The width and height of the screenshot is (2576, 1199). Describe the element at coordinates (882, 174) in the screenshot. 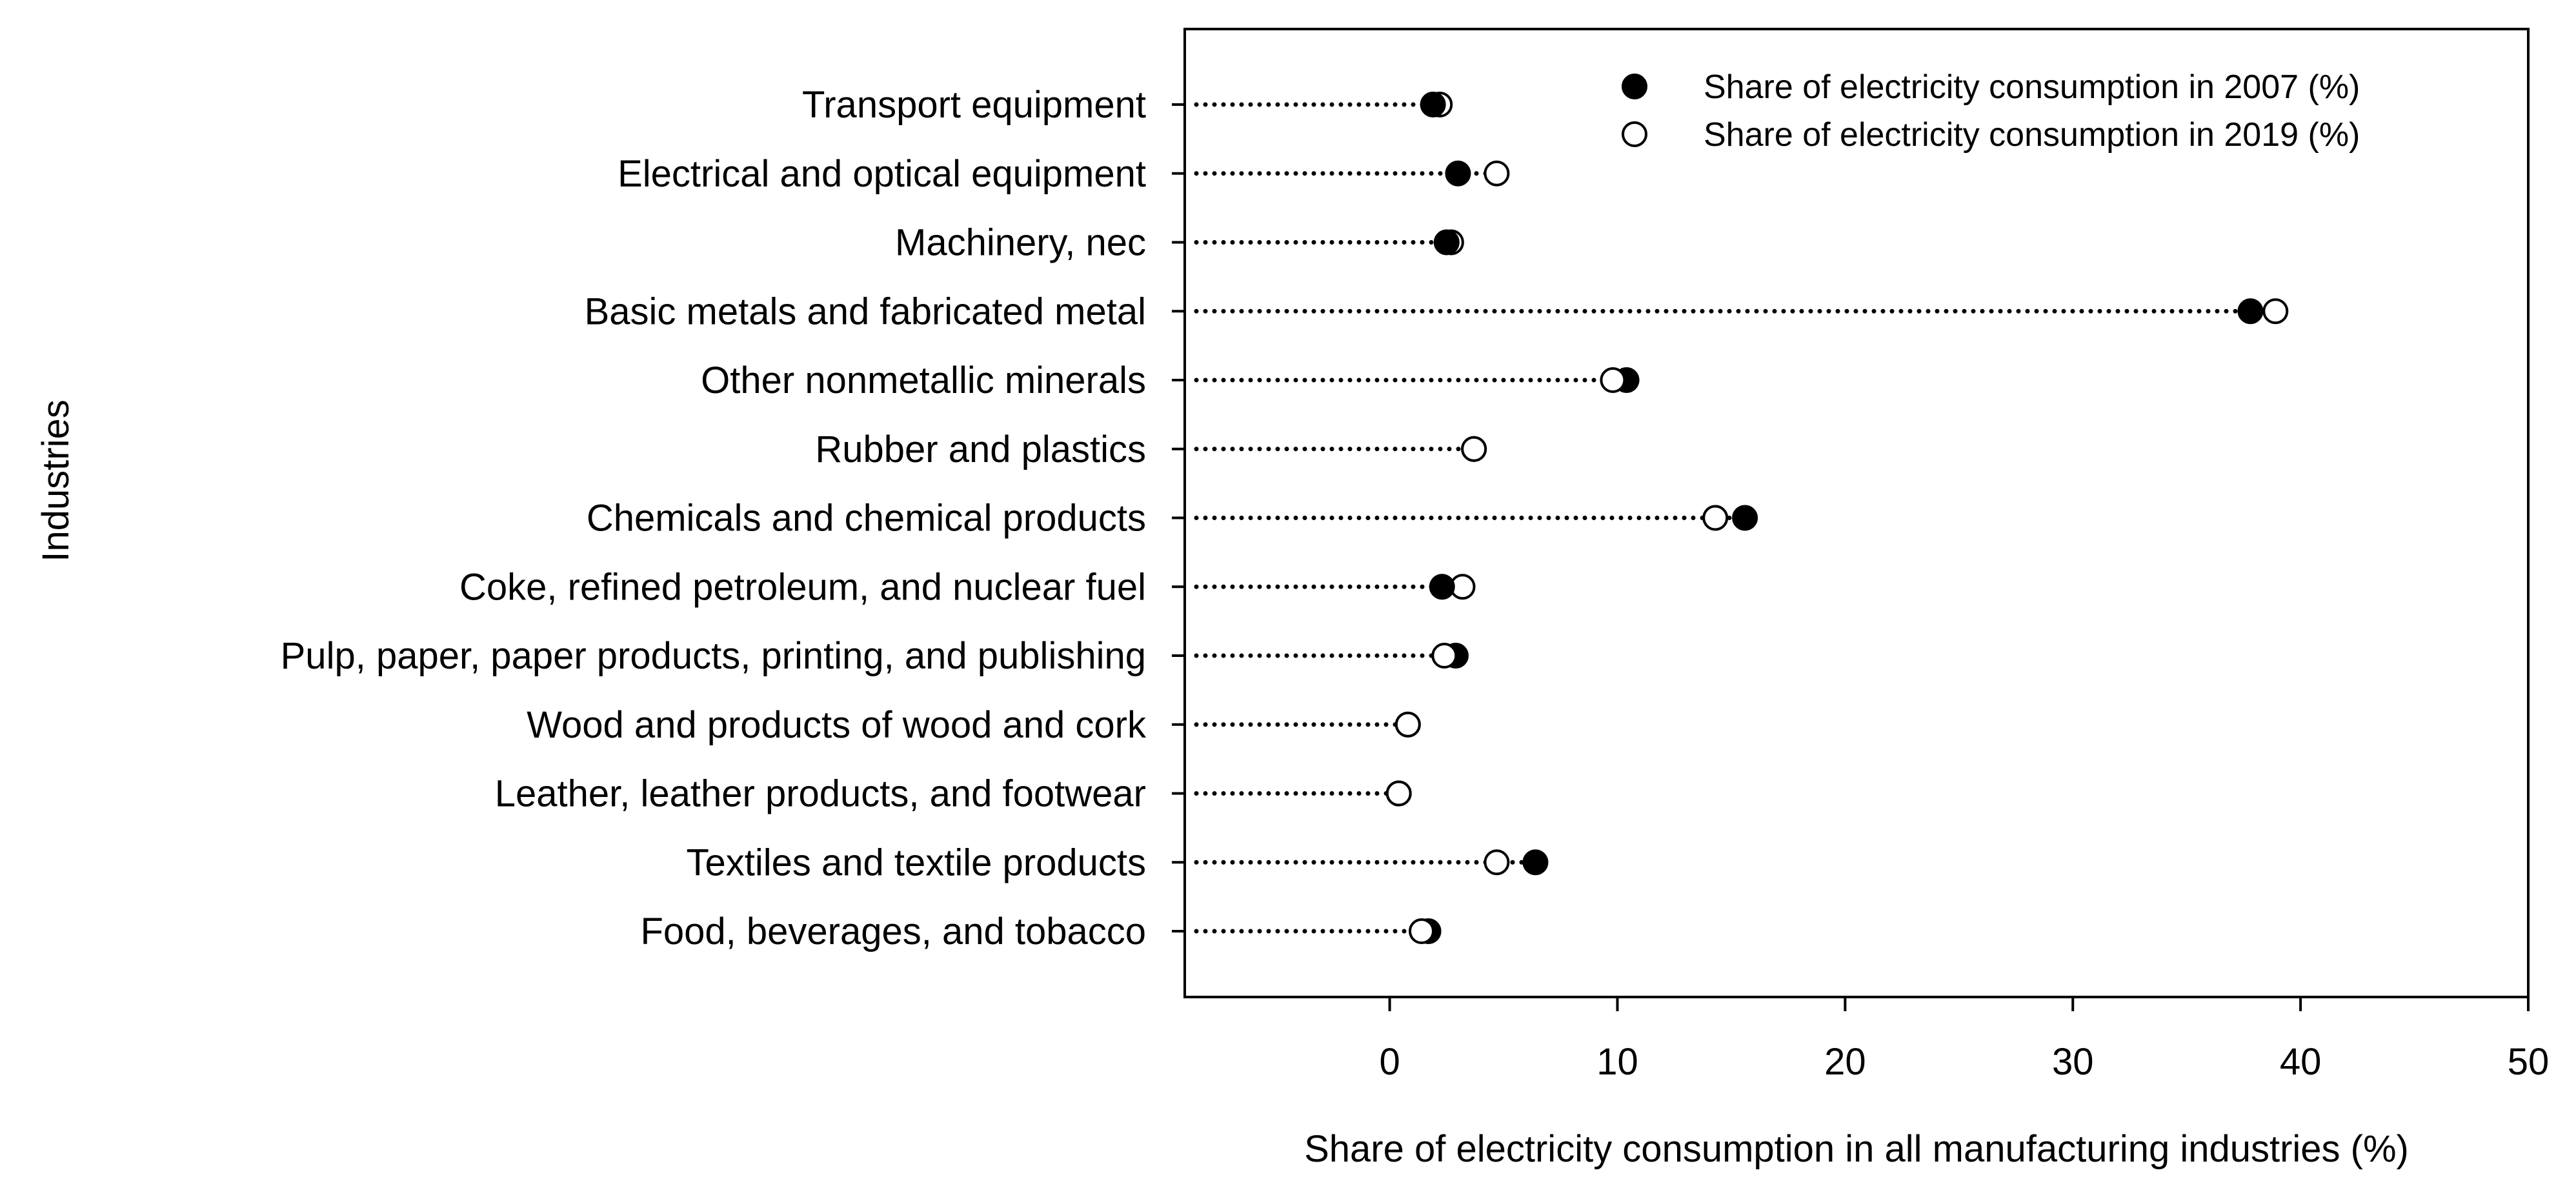

I see `category-label: Electrical and optical equipment` at that location.